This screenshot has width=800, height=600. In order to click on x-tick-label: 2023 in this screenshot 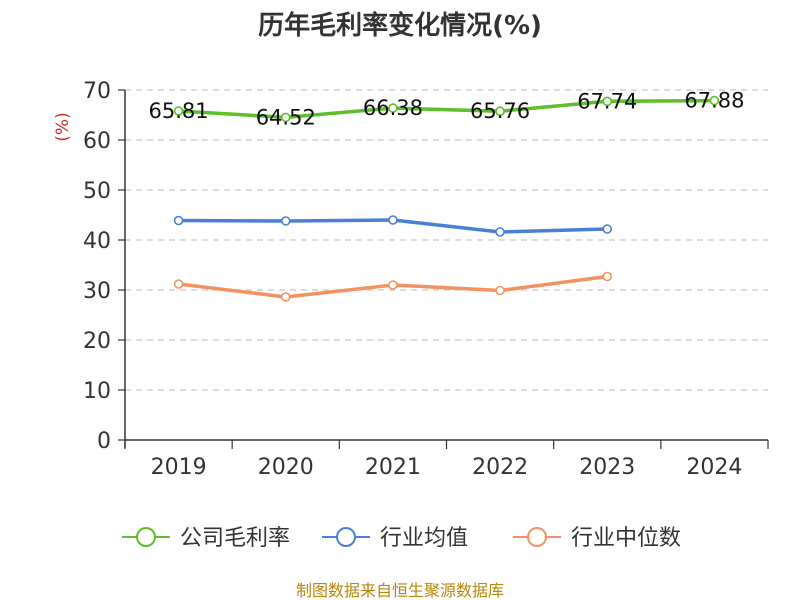, I will do `click(607, 467)`.